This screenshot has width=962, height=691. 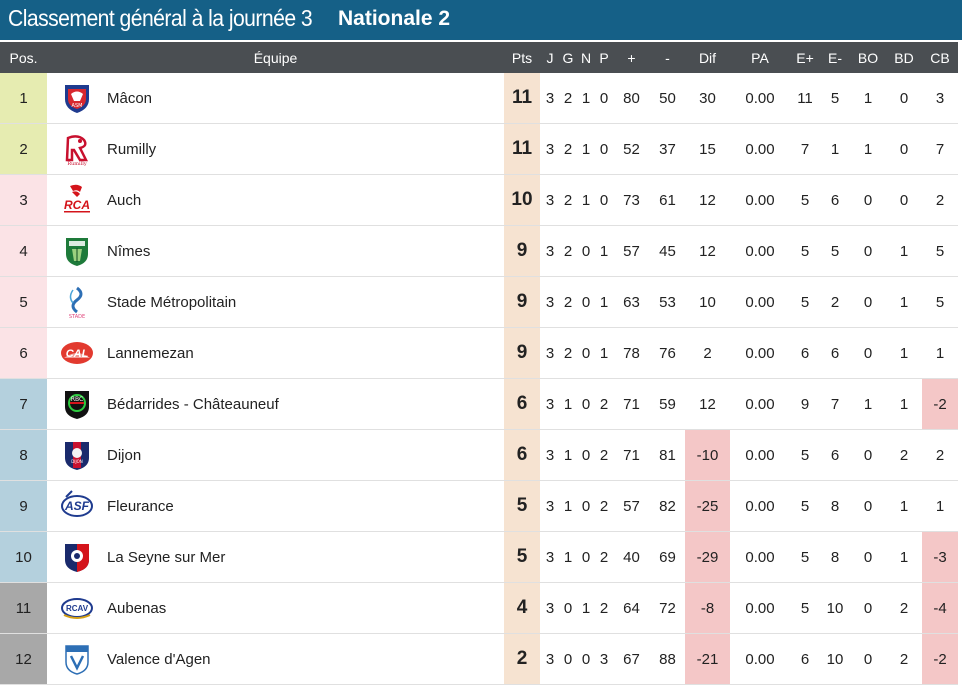 What do you see at coordinates (481, 251) in the screenshot?
I see `table-row: 4 Nîmes 9 3 2 0 1 57 45 12 0.00 5 5 0 1 5` at bounding box center [481, 251].